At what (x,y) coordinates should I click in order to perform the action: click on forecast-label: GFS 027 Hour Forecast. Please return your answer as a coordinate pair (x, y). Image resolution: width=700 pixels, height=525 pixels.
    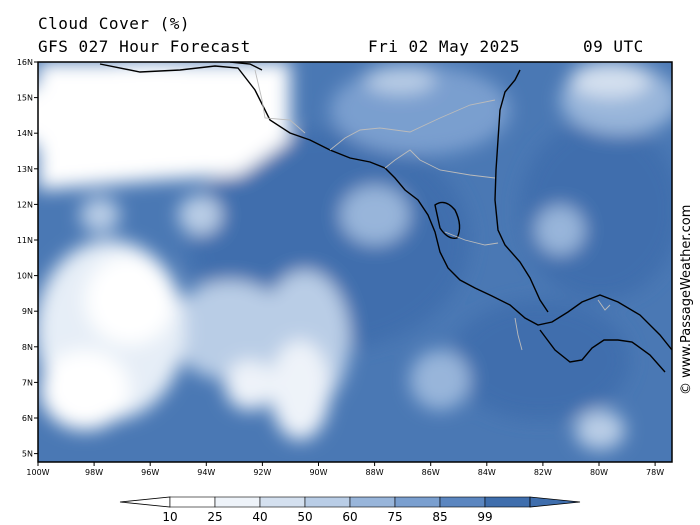
    Looking at the image, I should click on (144, 46).